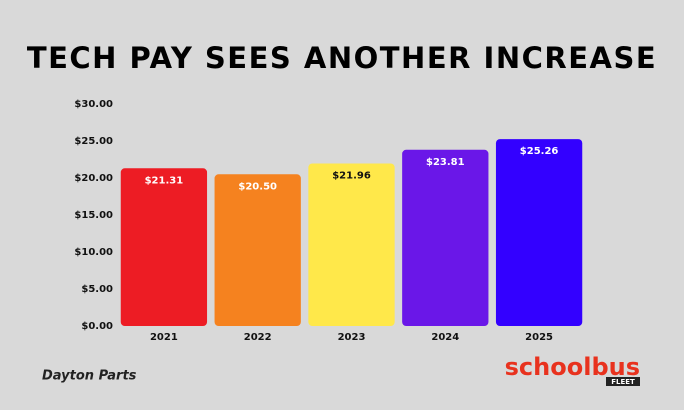 Image resolution: width=684 pixels, height=410 pixels. What do you see at coordinates (352, 337) in the screenshot?
I see `x-tick-label: 2023` at bounding box center [352, 337].